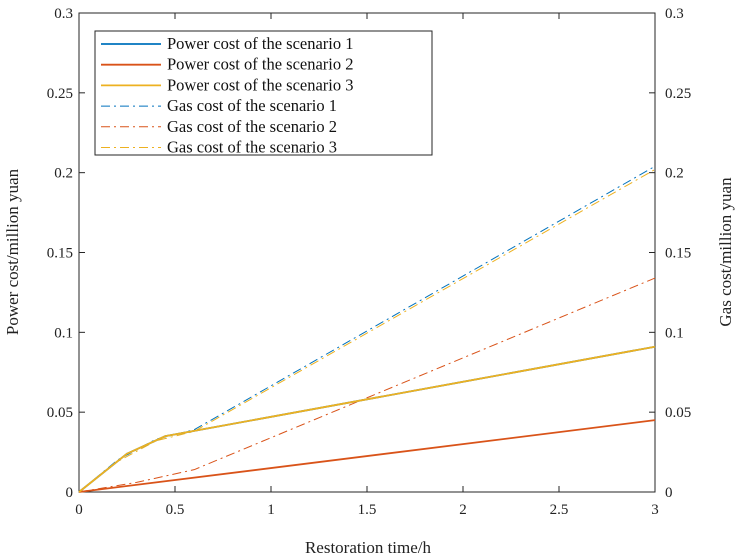 The image size is (742, 559). What do you see at coordinates (63, 174) in the screenshot?
I see `left-y-tick-label: 0.2` at bounding box center [63, 174].